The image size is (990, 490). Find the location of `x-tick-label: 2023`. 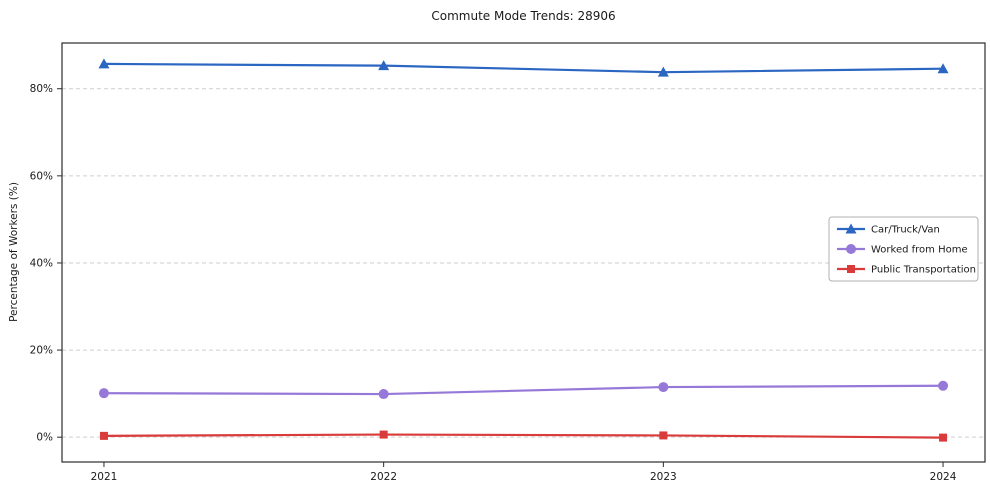

x-tick-label: 2023 is located at coordinates (663, 477).